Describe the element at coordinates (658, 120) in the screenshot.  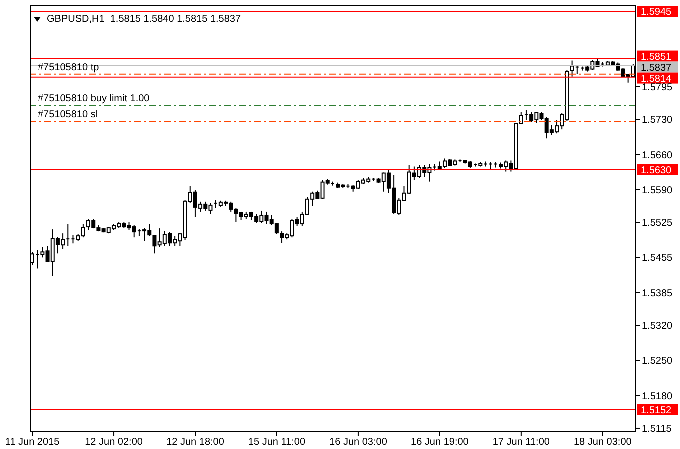
I see `y-tick-label: 1.5730` at that location.